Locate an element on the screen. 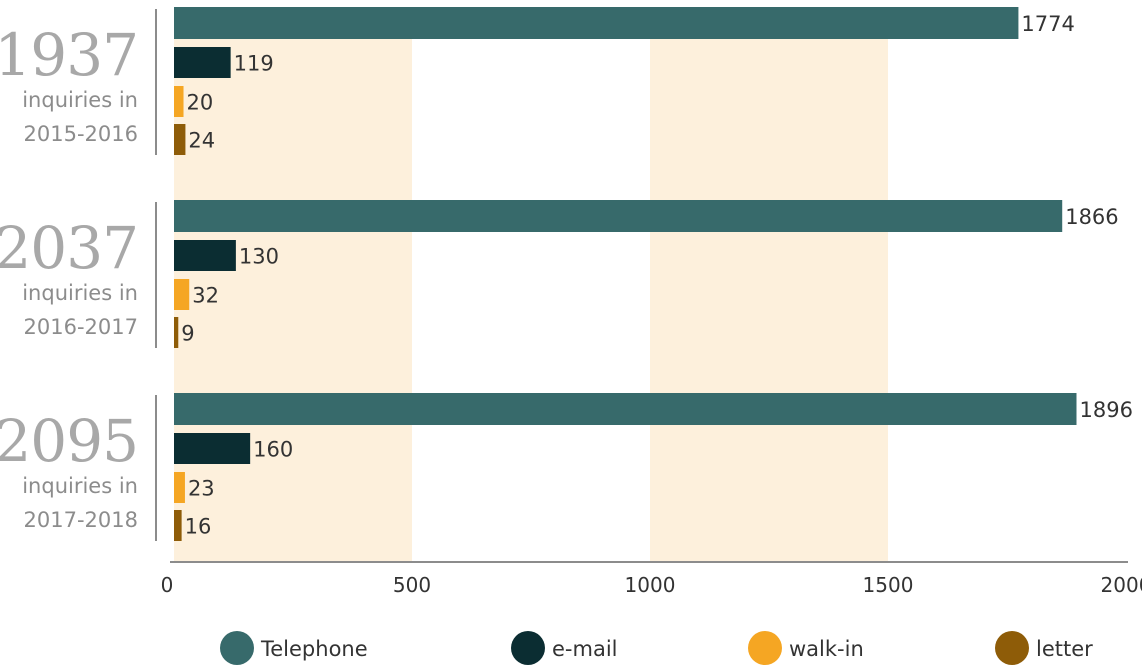 This screenshot has height=666, width=1142. legend-label: walk-in is located at coordinates (826, 649).